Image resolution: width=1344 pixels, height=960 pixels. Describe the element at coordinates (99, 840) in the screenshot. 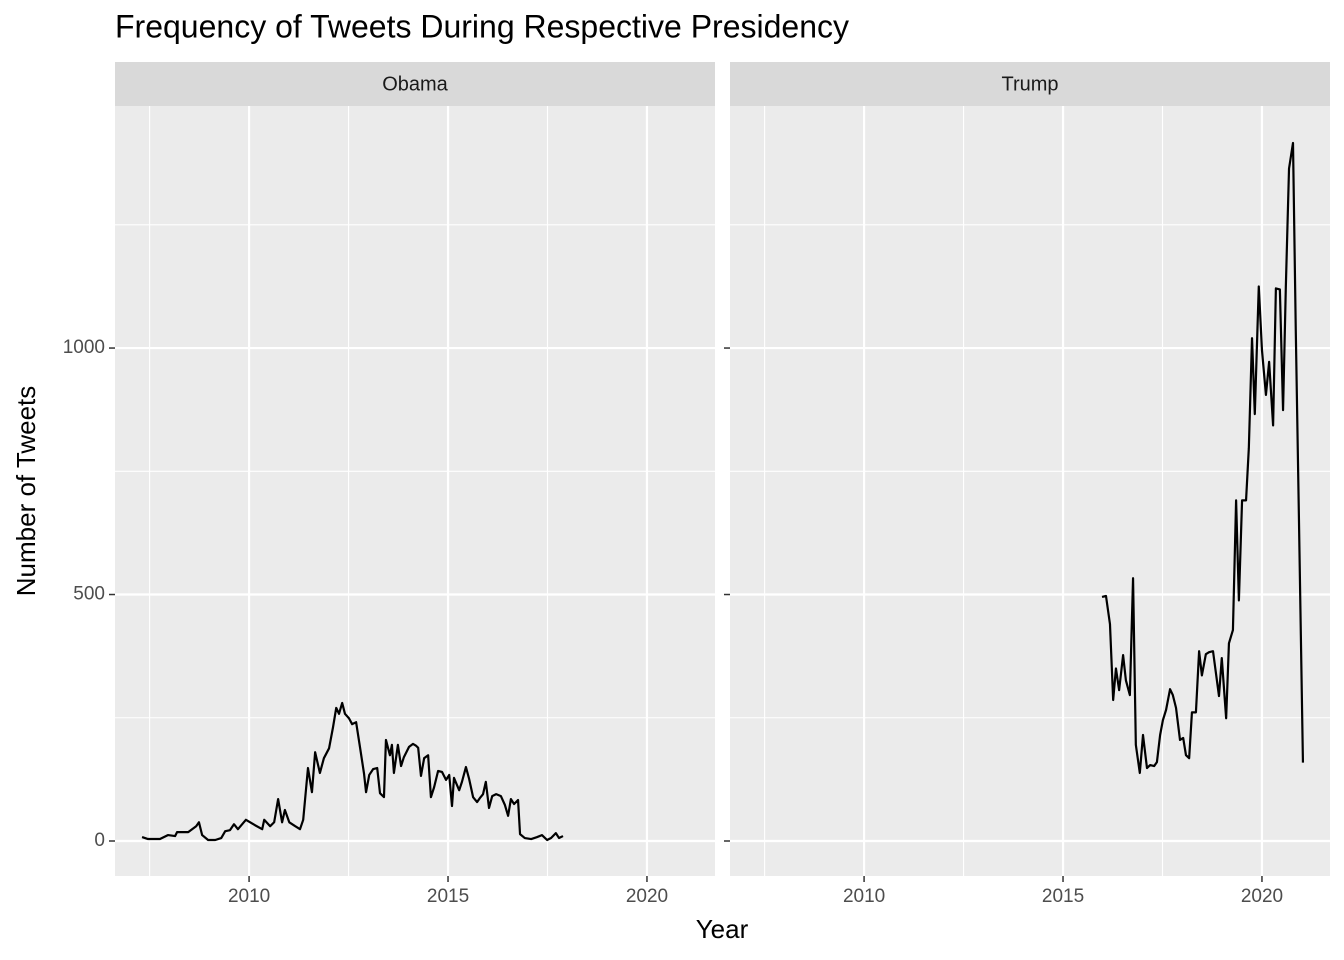

I see `y-tick-label: 0` at that location.